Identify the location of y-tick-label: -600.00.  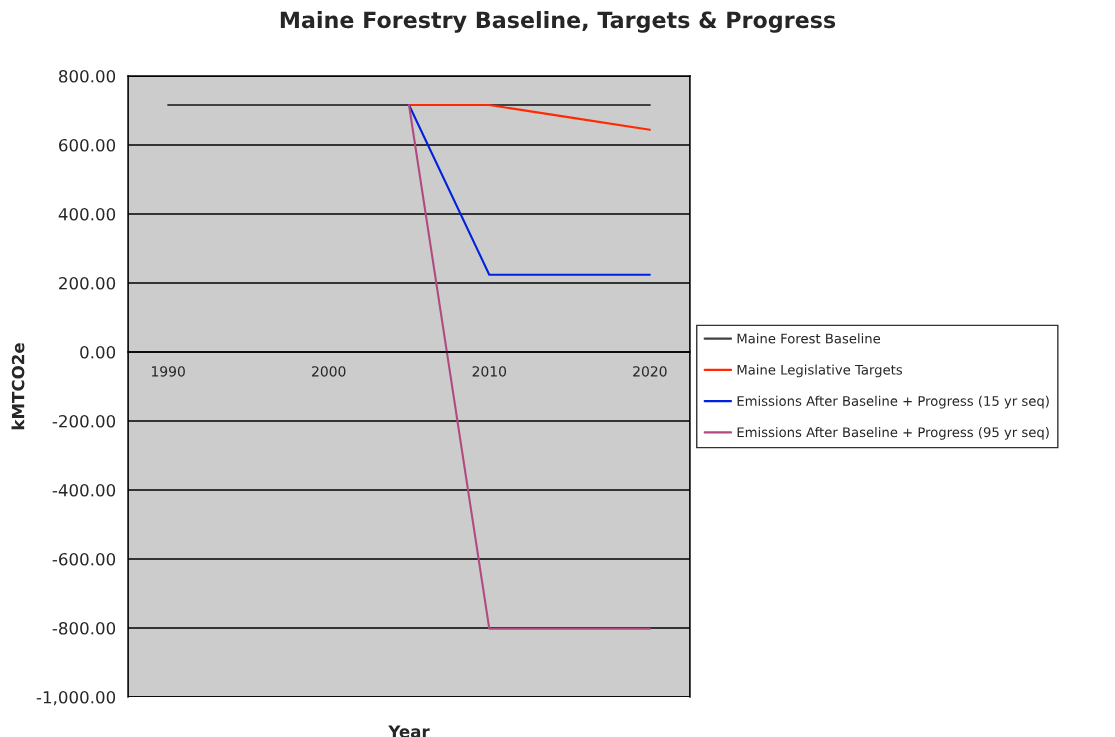
(84, 559).